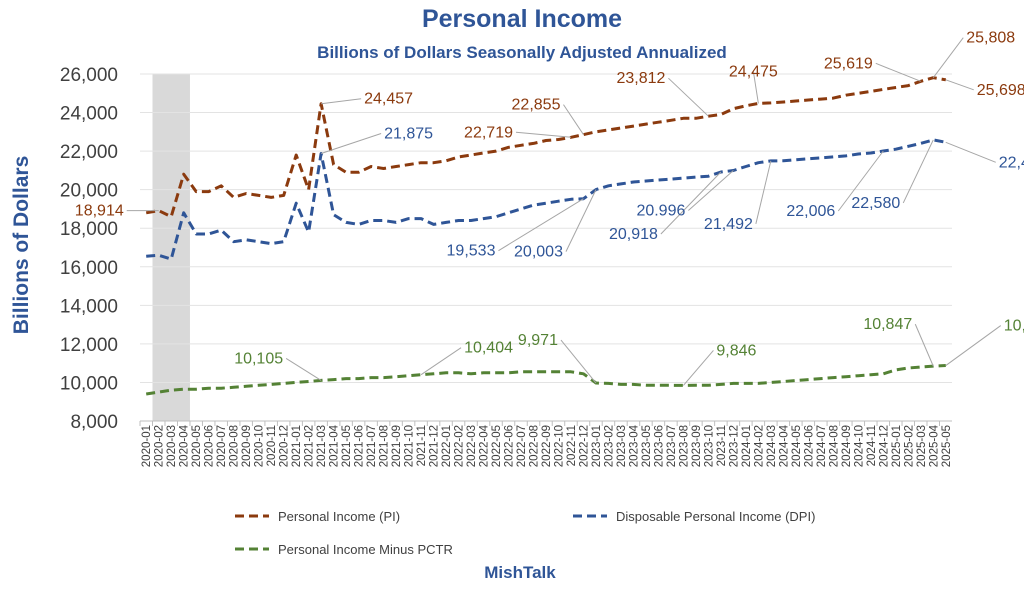 This screenshot has height=592, width=1024. What do you see at coordinates (89, 114) in the screenshot?
I see `y-tick-label: 24,000` at bounding box center [89, 114].